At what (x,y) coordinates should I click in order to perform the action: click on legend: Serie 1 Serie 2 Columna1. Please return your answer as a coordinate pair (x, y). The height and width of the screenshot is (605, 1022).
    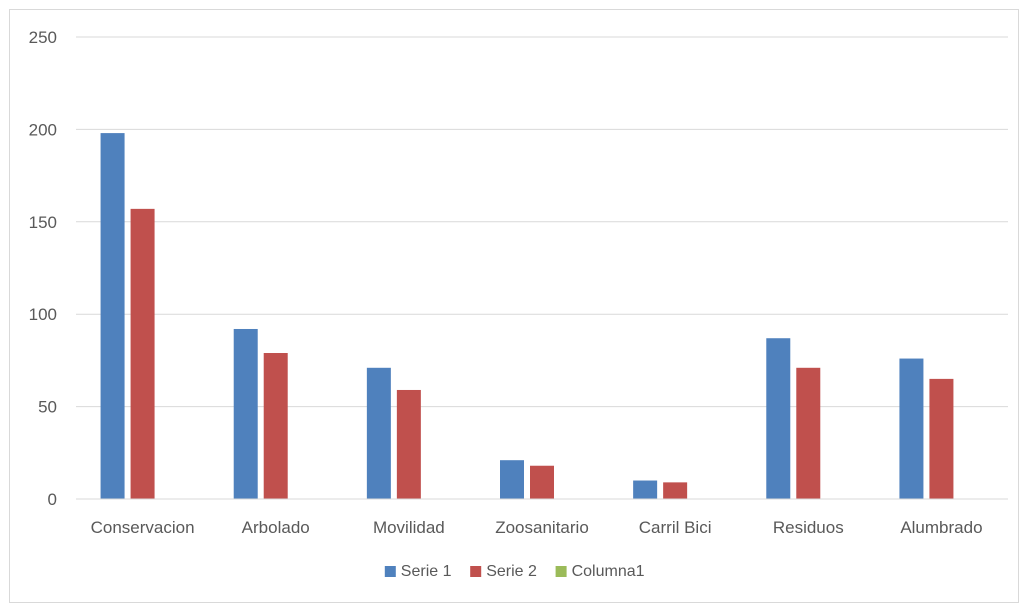
    Looking at the image, I should click on (514, 571).